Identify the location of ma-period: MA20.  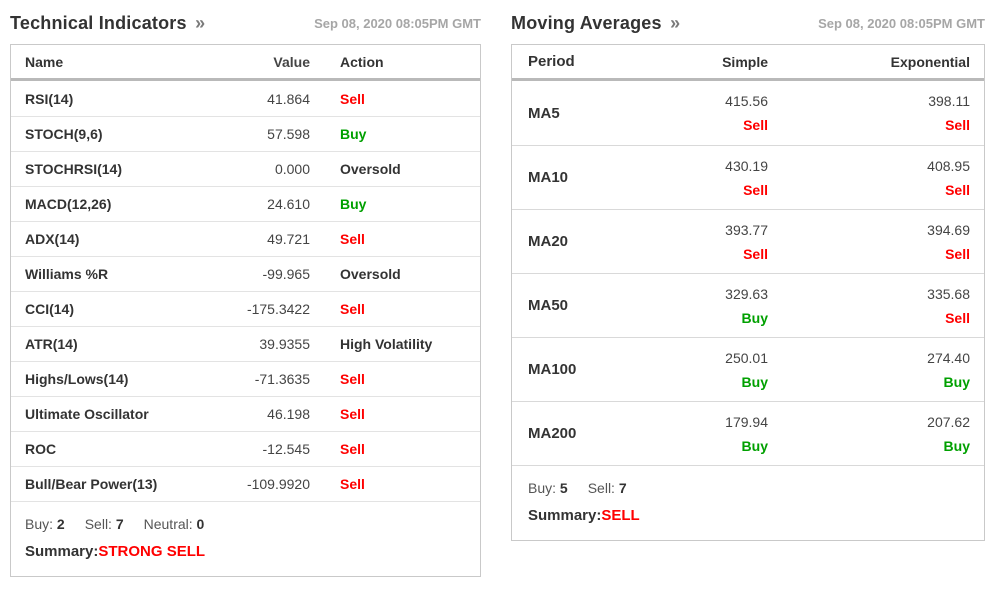
(548, 241).